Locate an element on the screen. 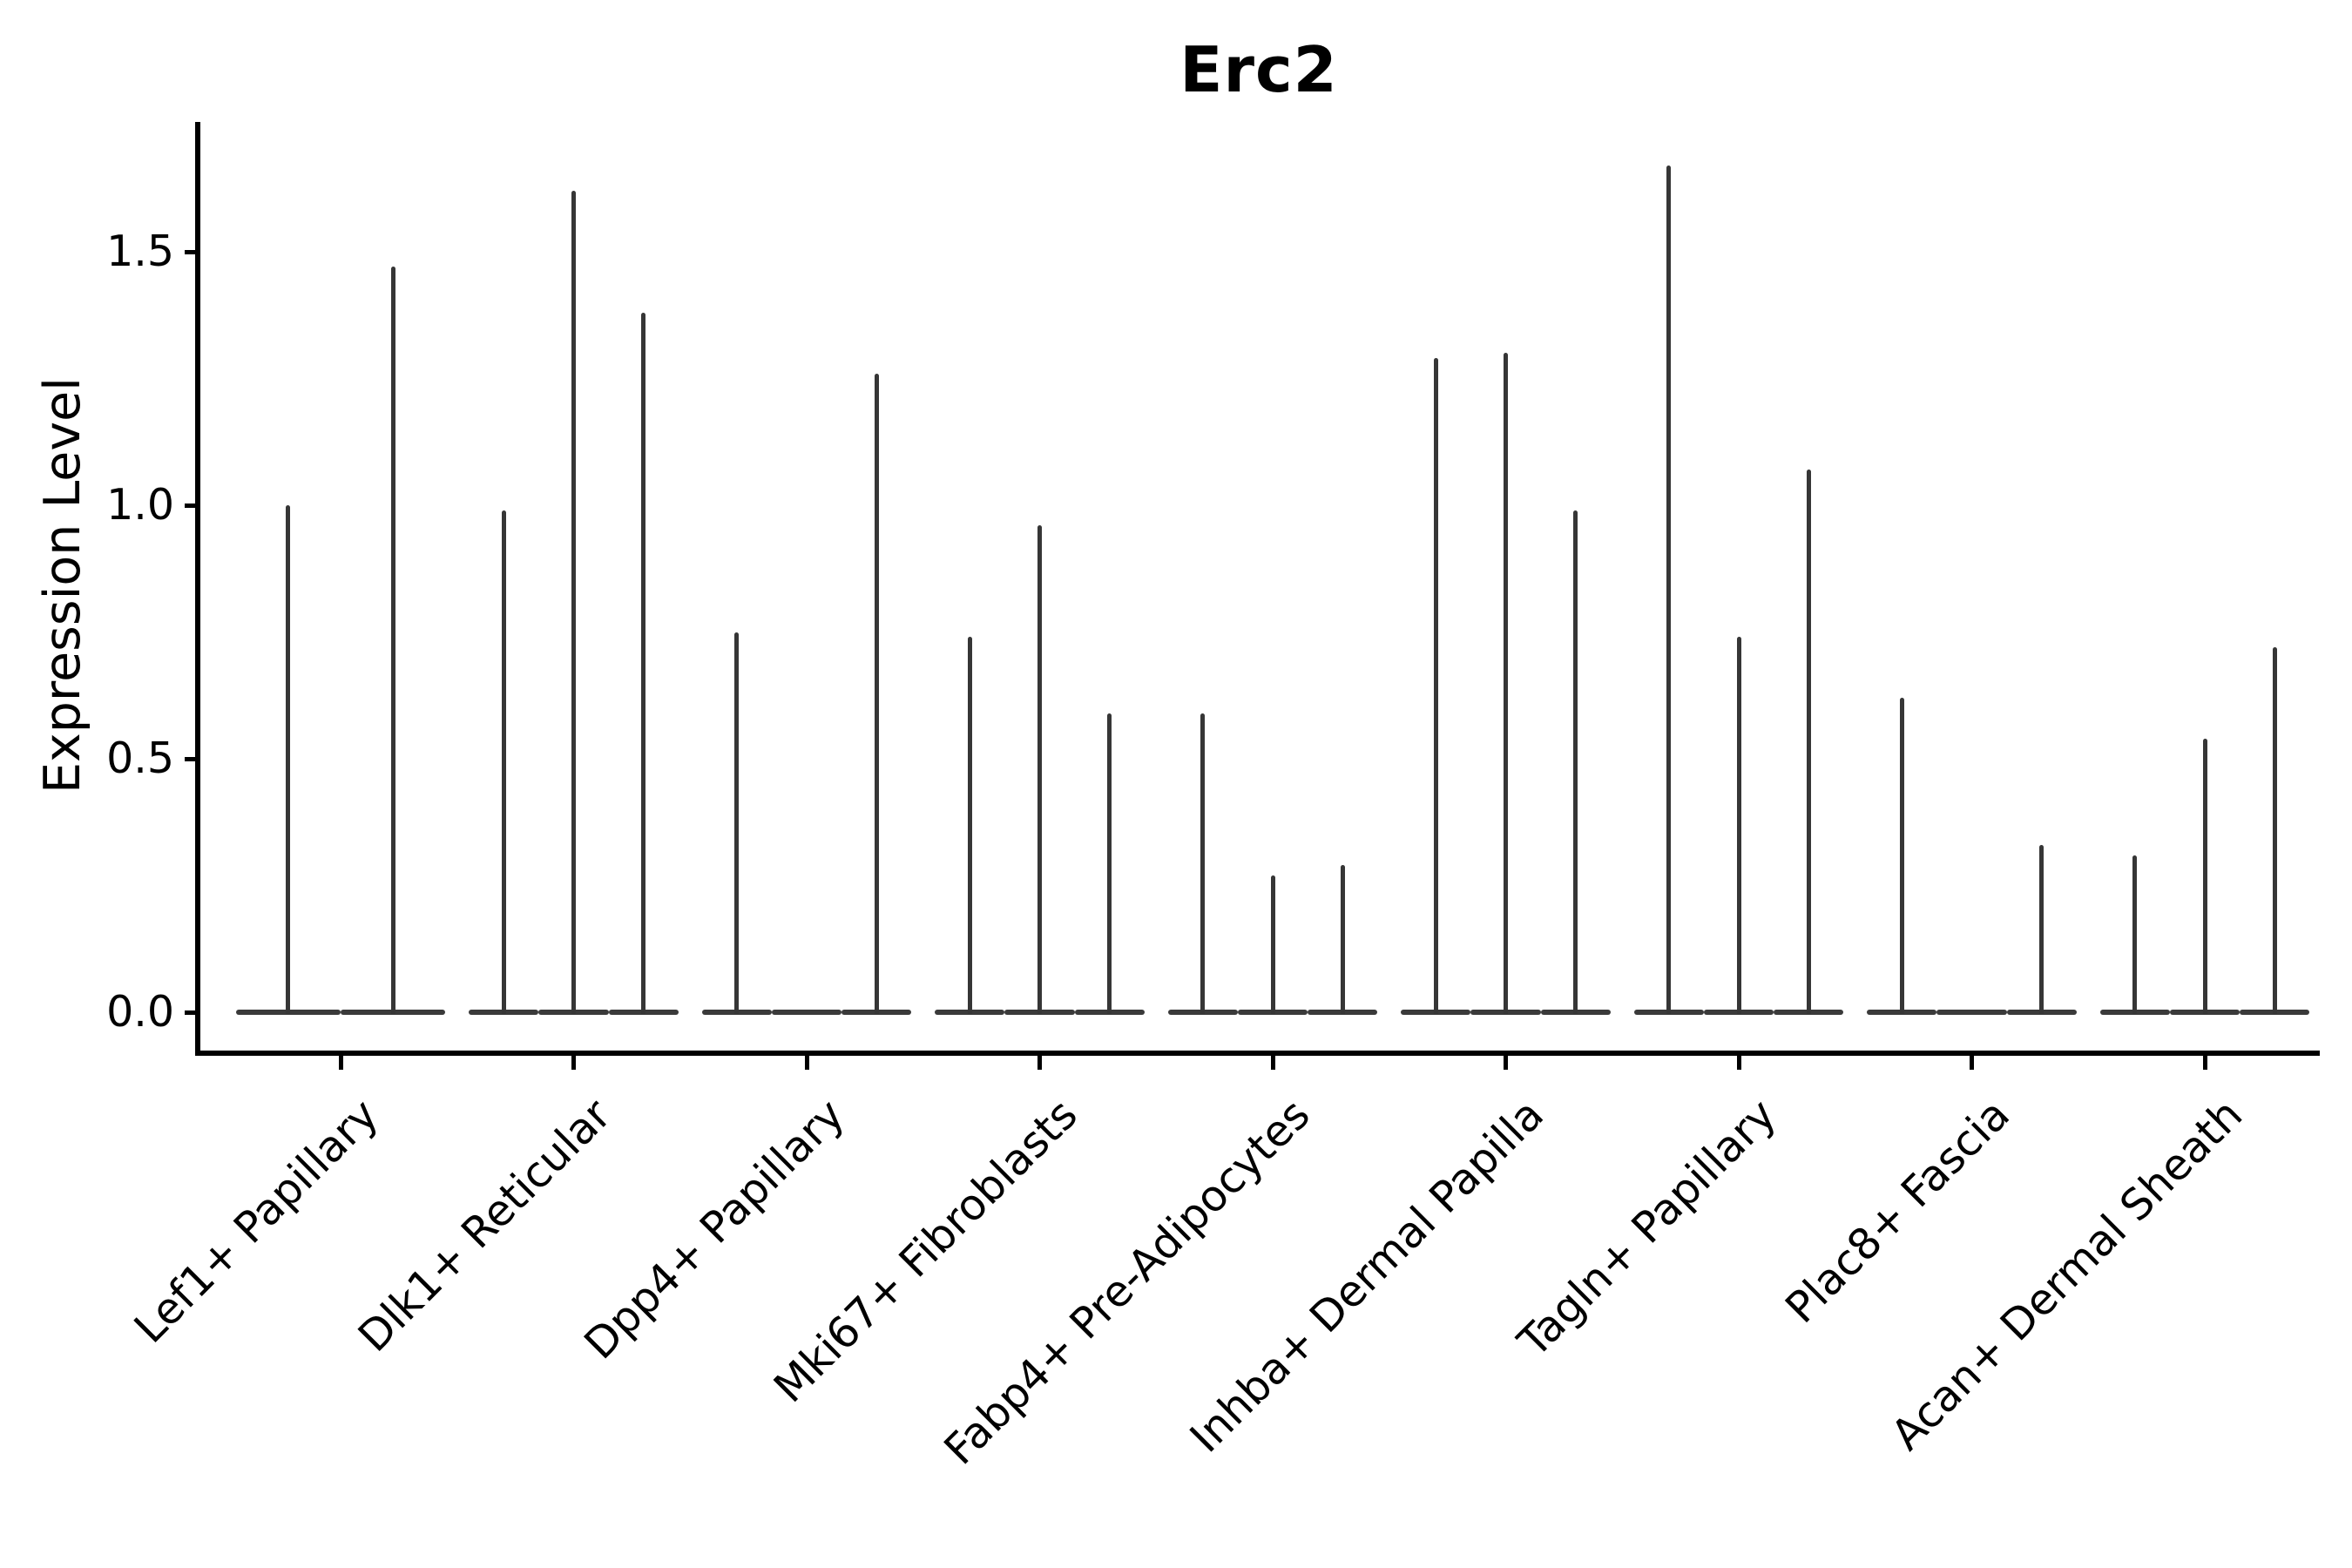  y-tick-label: 1.5 is located at coordinates (140, 251).